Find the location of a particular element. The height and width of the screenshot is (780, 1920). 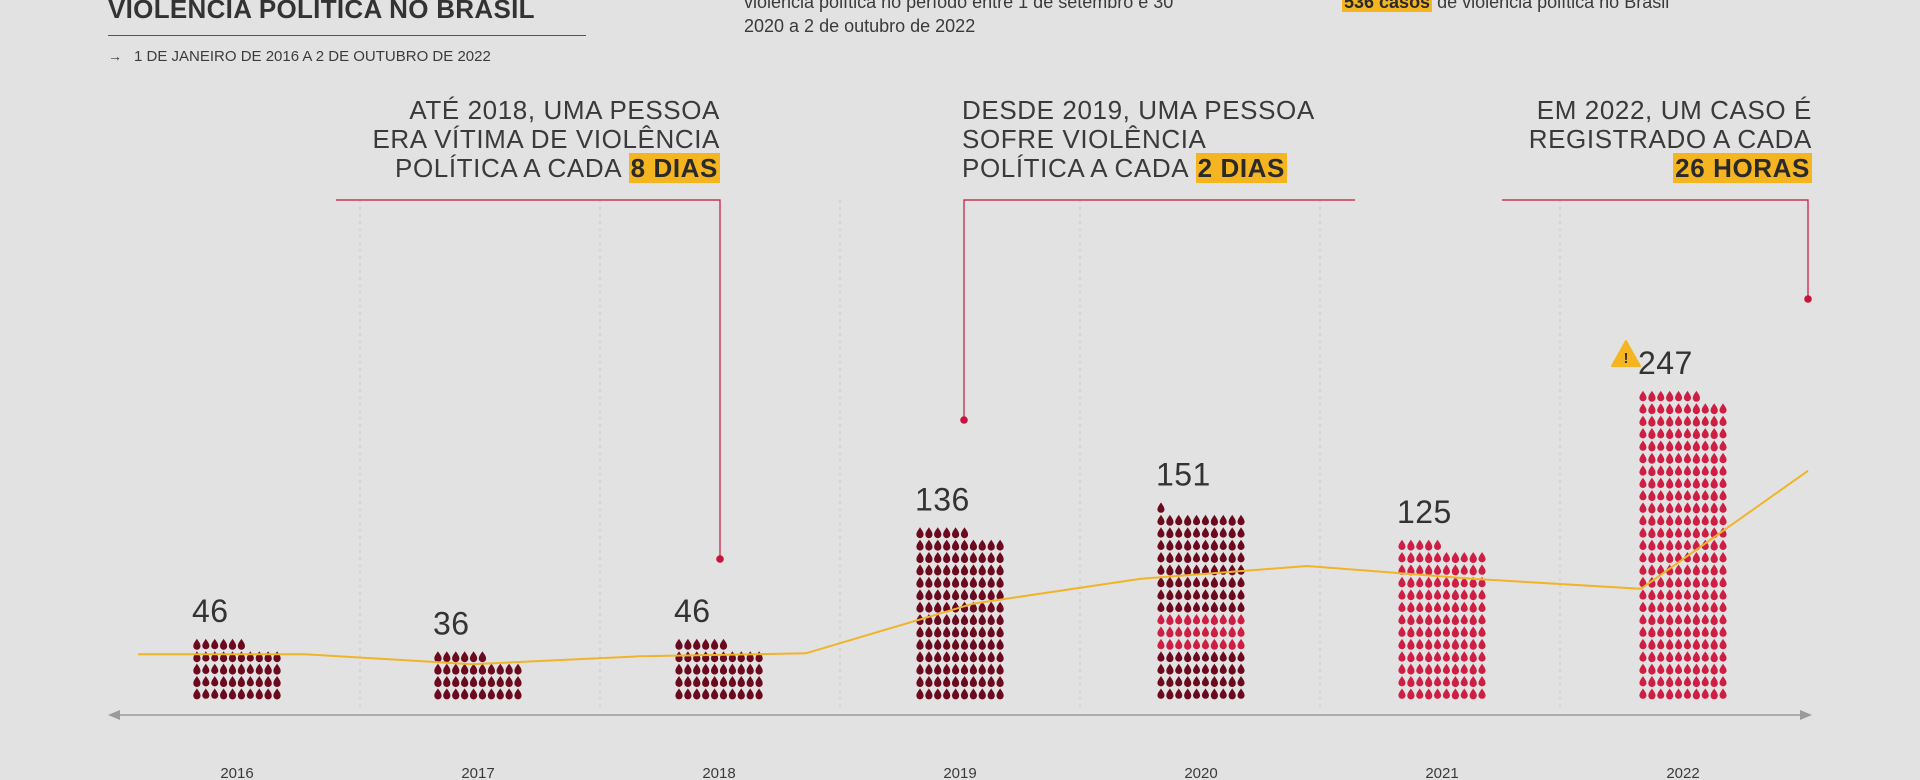

axis-arrow-left-icon is located at coordinates (114, 715).